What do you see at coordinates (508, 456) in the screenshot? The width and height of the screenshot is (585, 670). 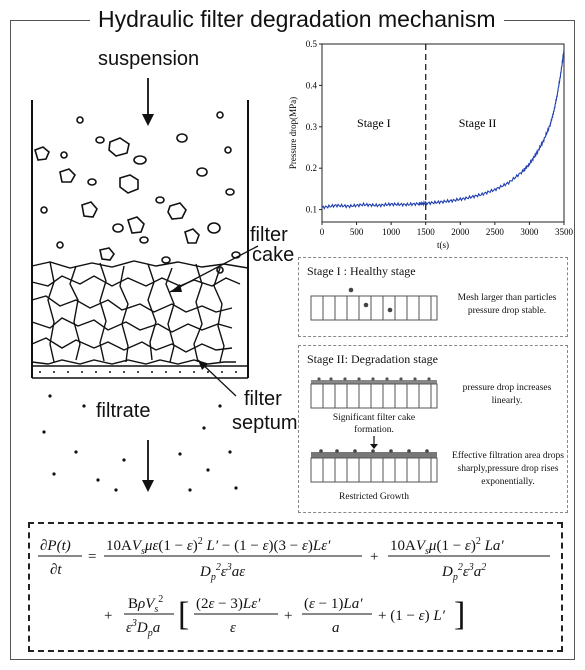 I see `stage2-desc-b-line1: Effective filtration area drops` at bounding box center [508, 456].